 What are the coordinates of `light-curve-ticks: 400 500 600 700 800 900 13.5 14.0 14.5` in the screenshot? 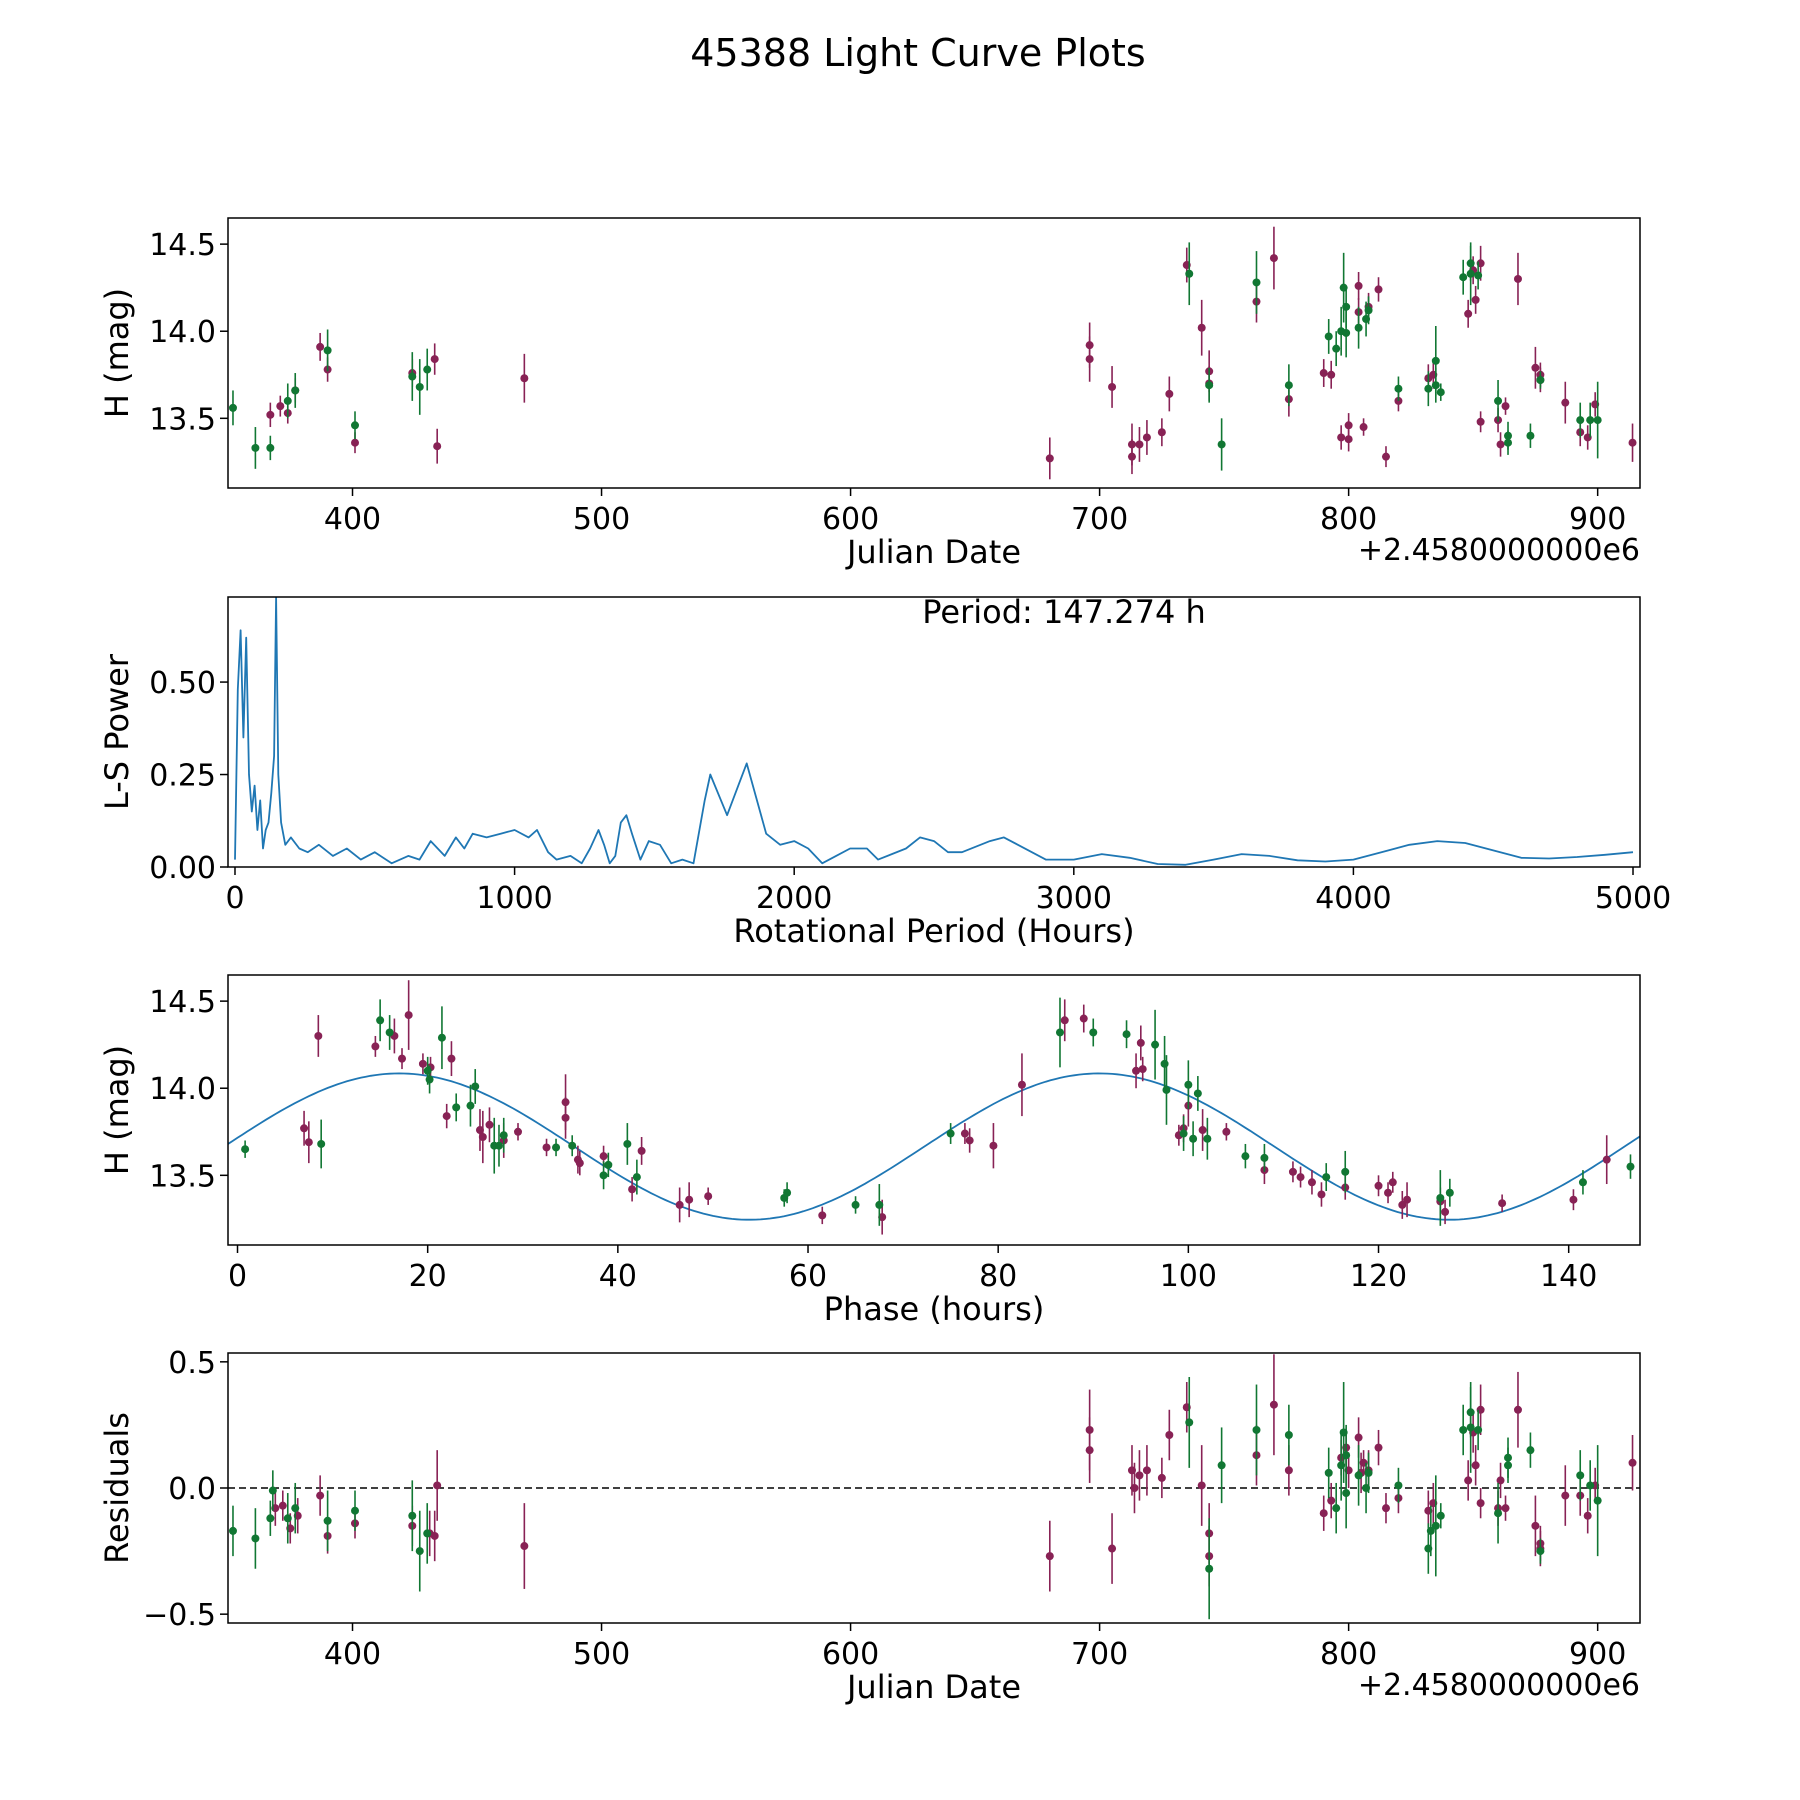 It's located at (887, 382).